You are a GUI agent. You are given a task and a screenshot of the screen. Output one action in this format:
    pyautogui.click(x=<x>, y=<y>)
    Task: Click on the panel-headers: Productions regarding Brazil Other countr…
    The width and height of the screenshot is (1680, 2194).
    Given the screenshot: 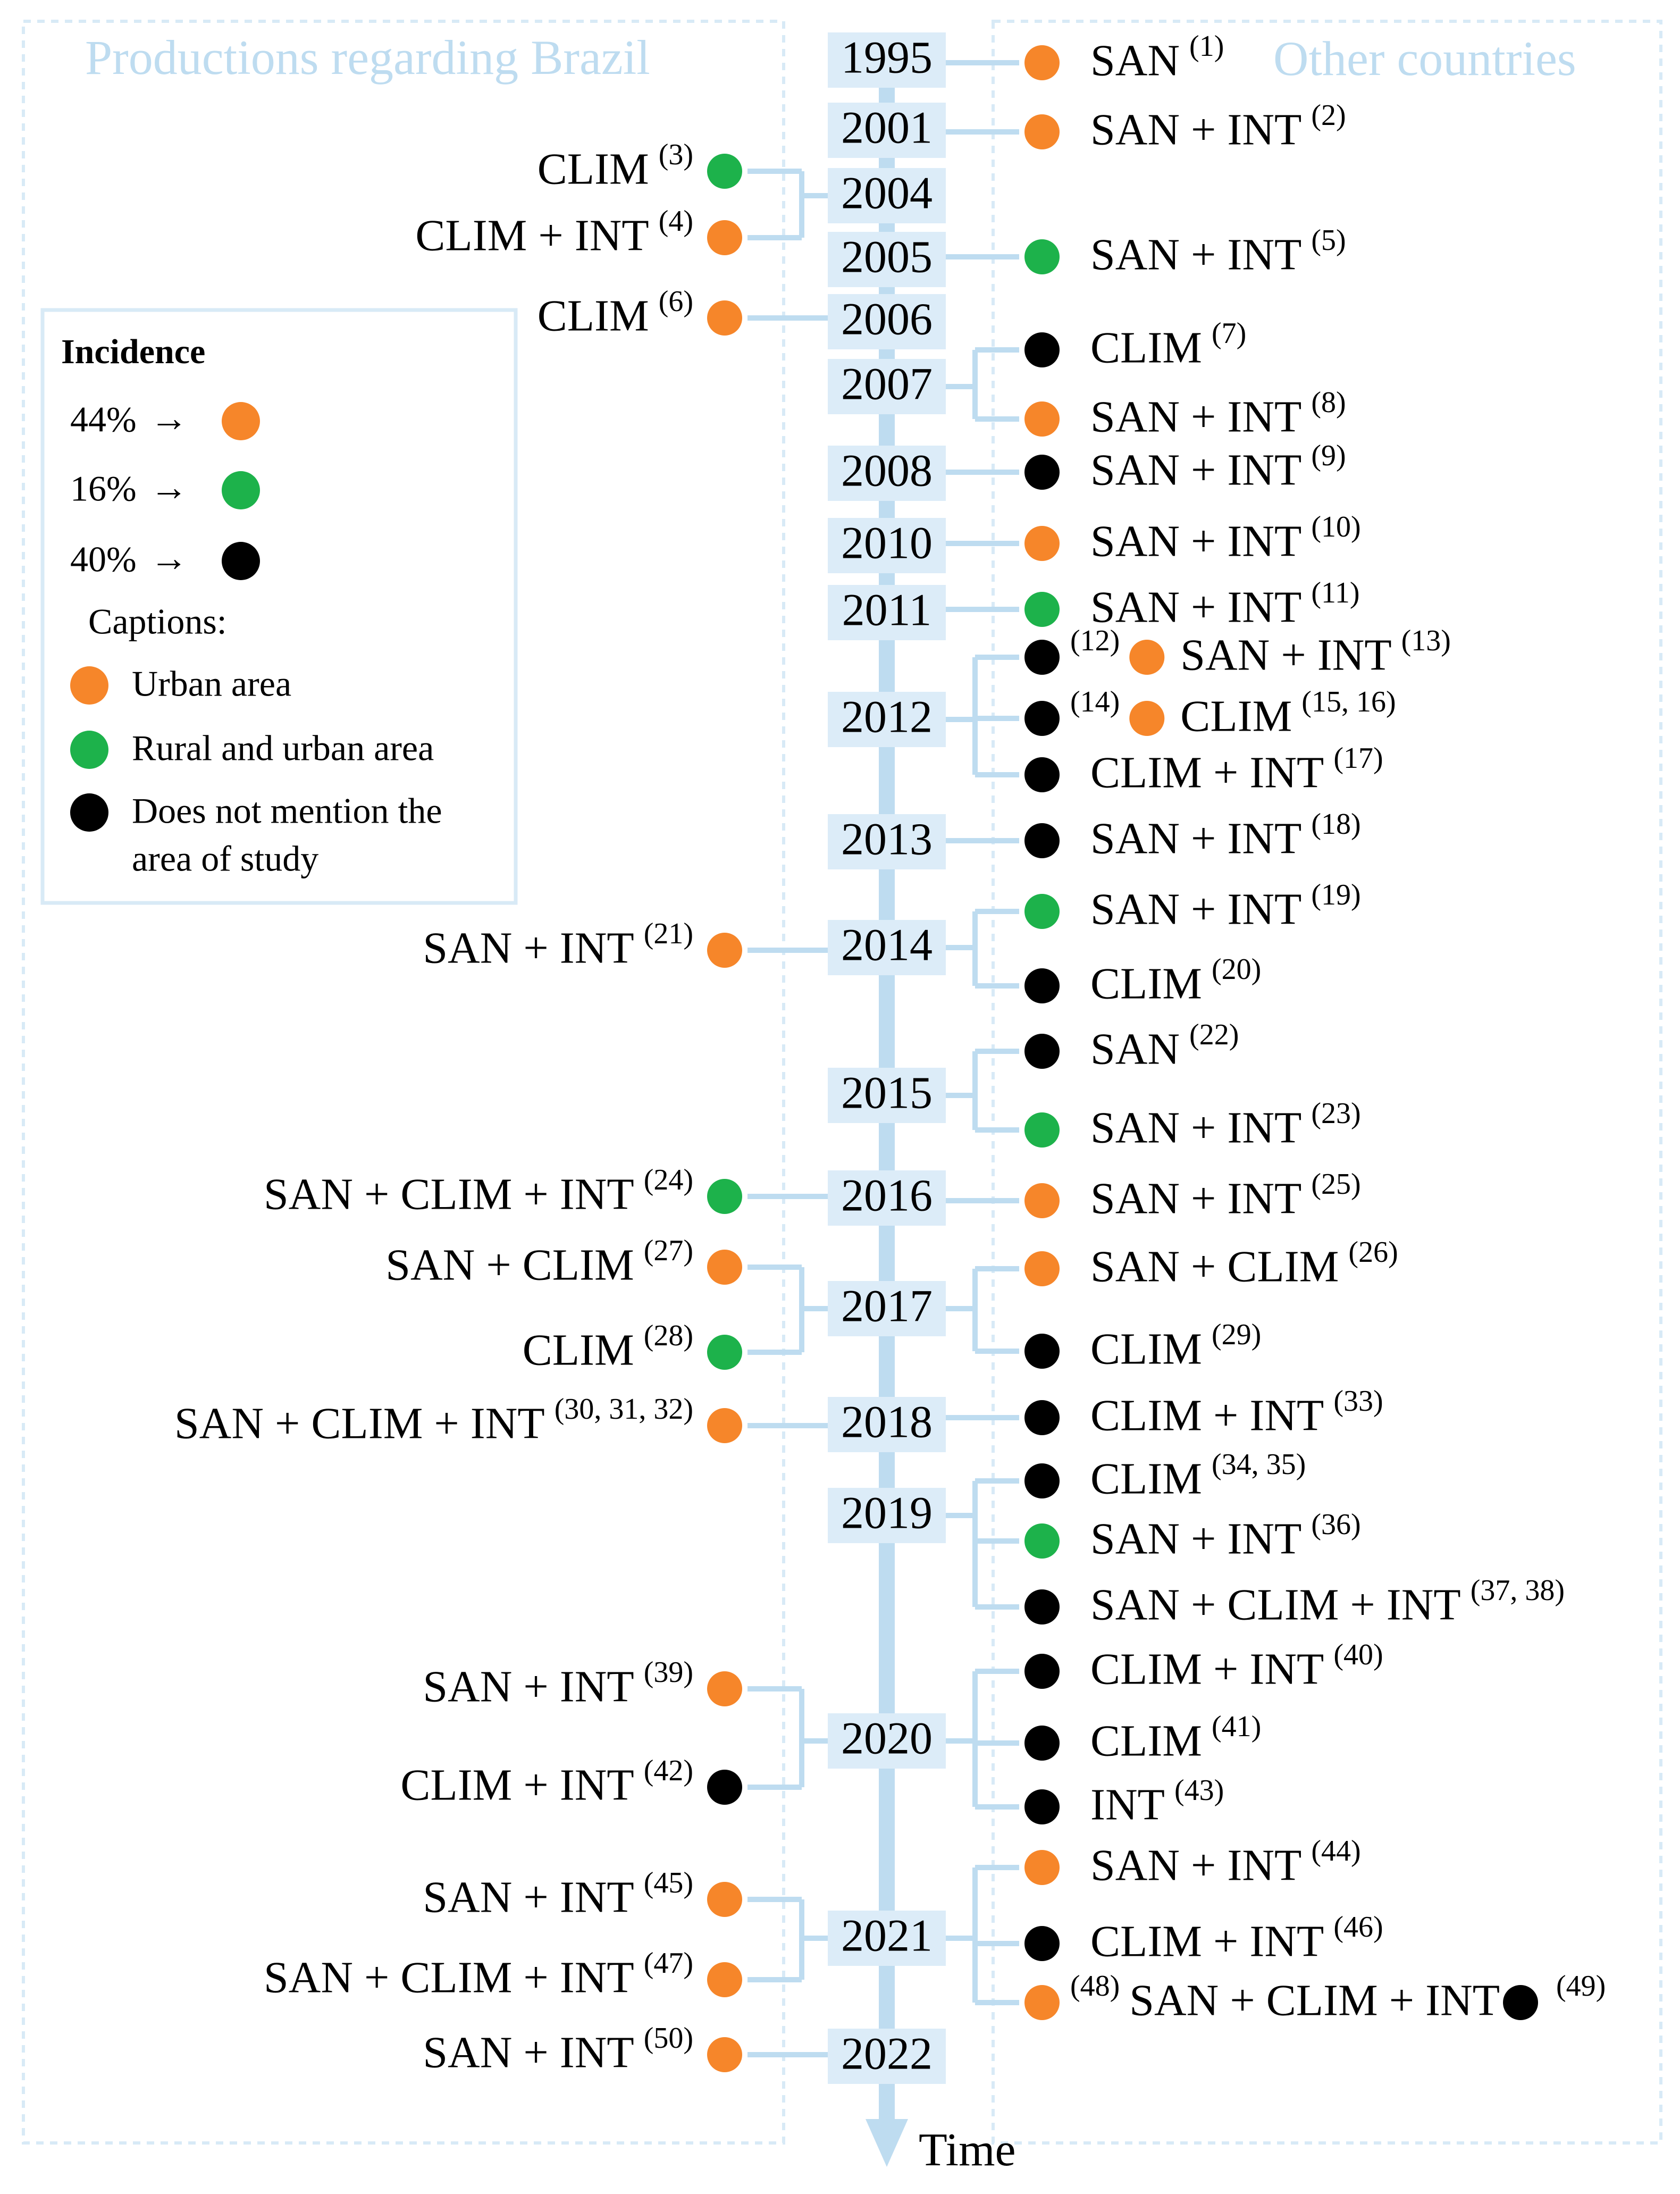 What is the action you would take?
    pyautogui.click(x=830, y=58)
    